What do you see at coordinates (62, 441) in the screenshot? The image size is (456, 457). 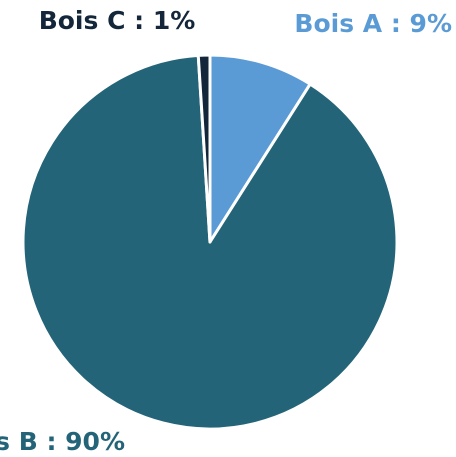 I see `slice-label: Bois B : 90%` at bounding box center [62, 441].